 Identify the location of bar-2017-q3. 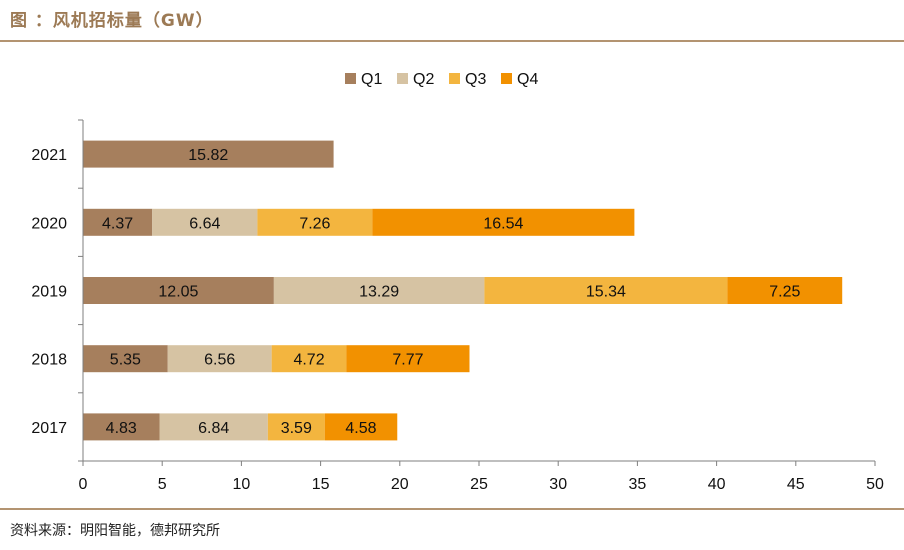
(296, 427).